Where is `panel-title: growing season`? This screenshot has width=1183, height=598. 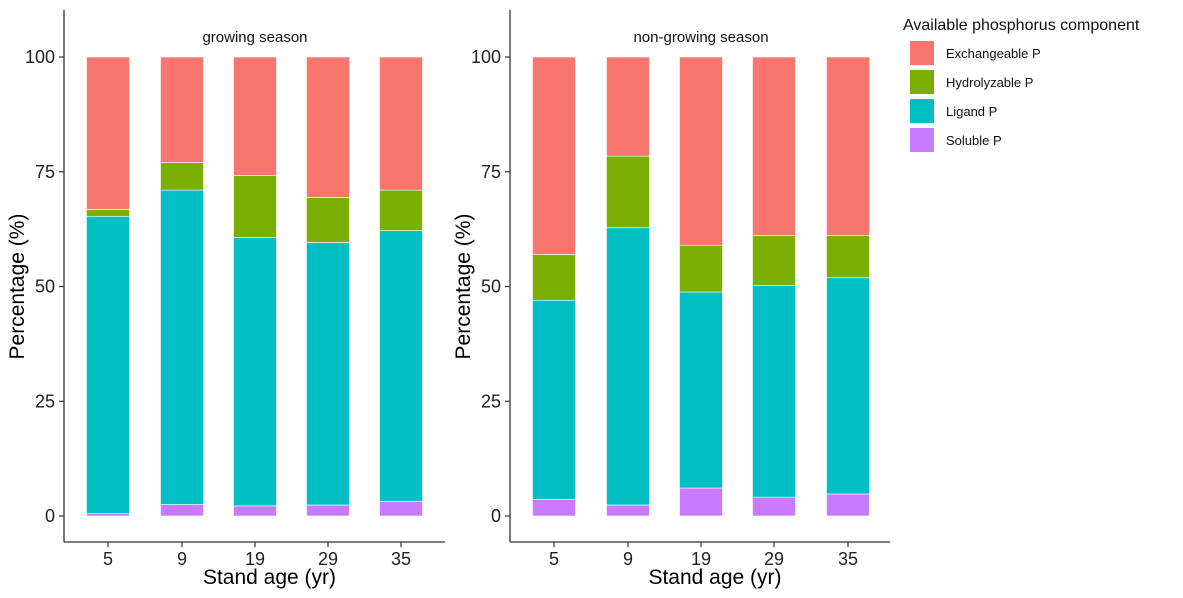
panel-title: growing season is located at coordinates (254, 37).